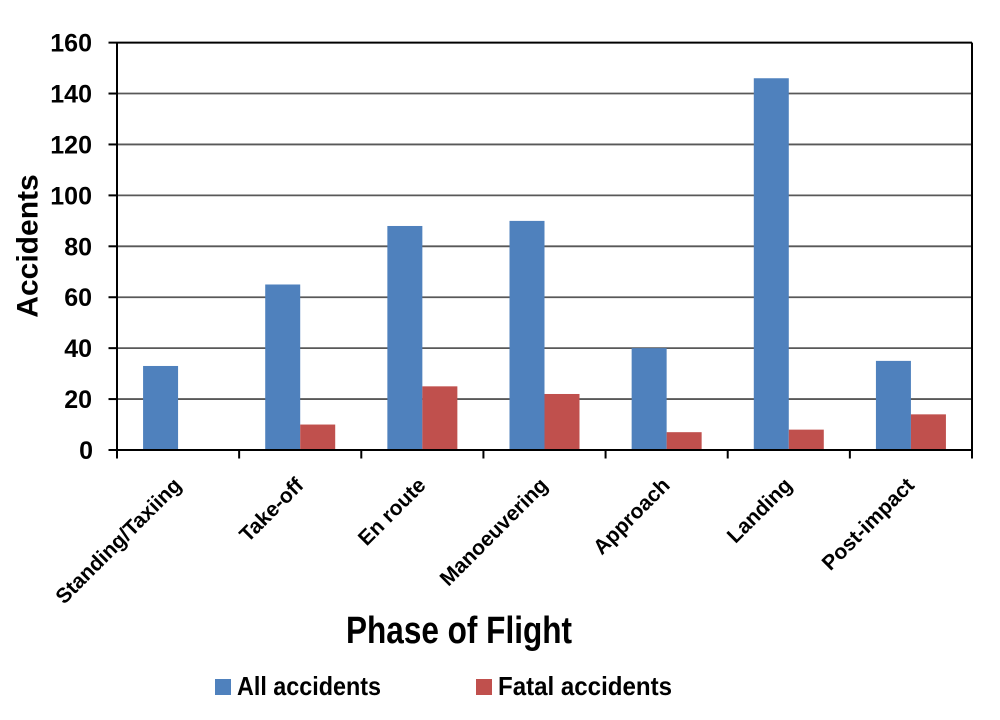  What do you see at coordinates (459, 631) in the screenshot?
I see `svg-text: Phase of Flight` at bounding box center [459, 631].